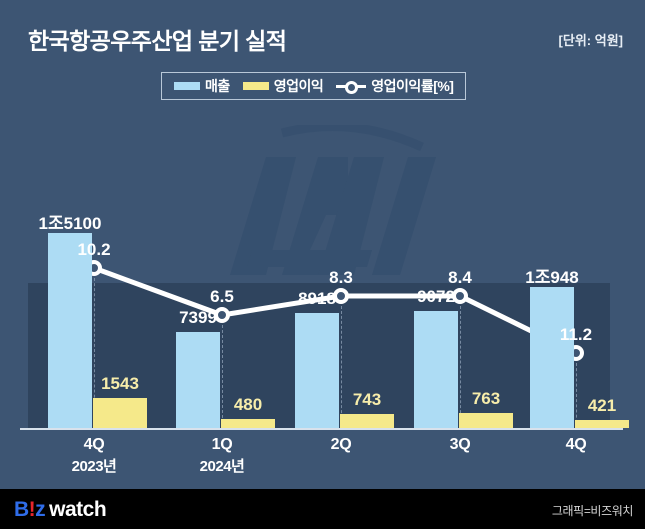 The height and width of the screenshot is (529, 645). Describe the element at coordinates (590, 40) in the screenshot. I see `unit-note: [단위: 억원]` at that location.